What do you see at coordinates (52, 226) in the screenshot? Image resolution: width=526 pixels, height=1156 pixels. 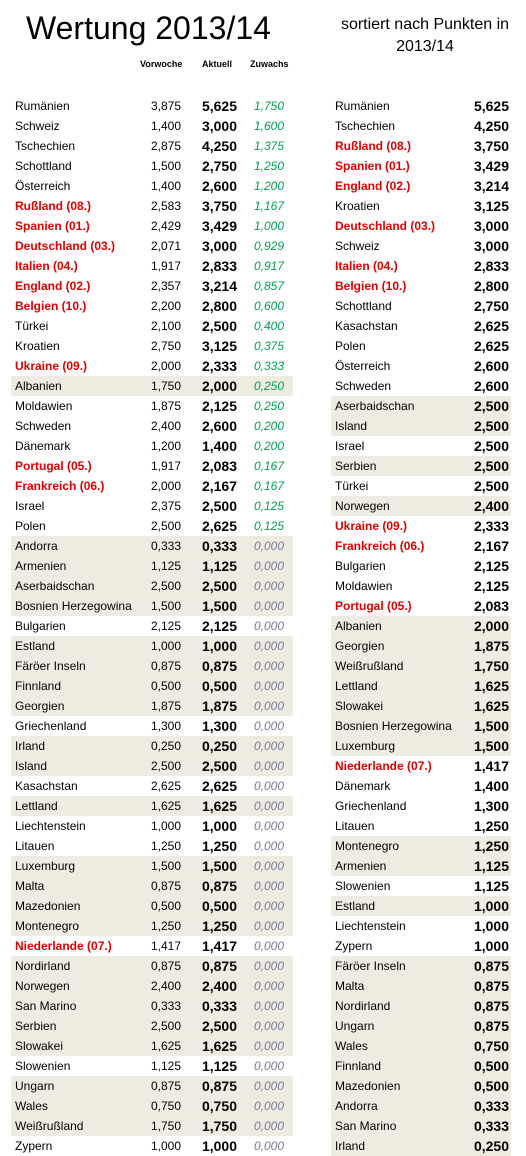 I see `country-name: Spanien (01.)` at bounding box center [52, 226].